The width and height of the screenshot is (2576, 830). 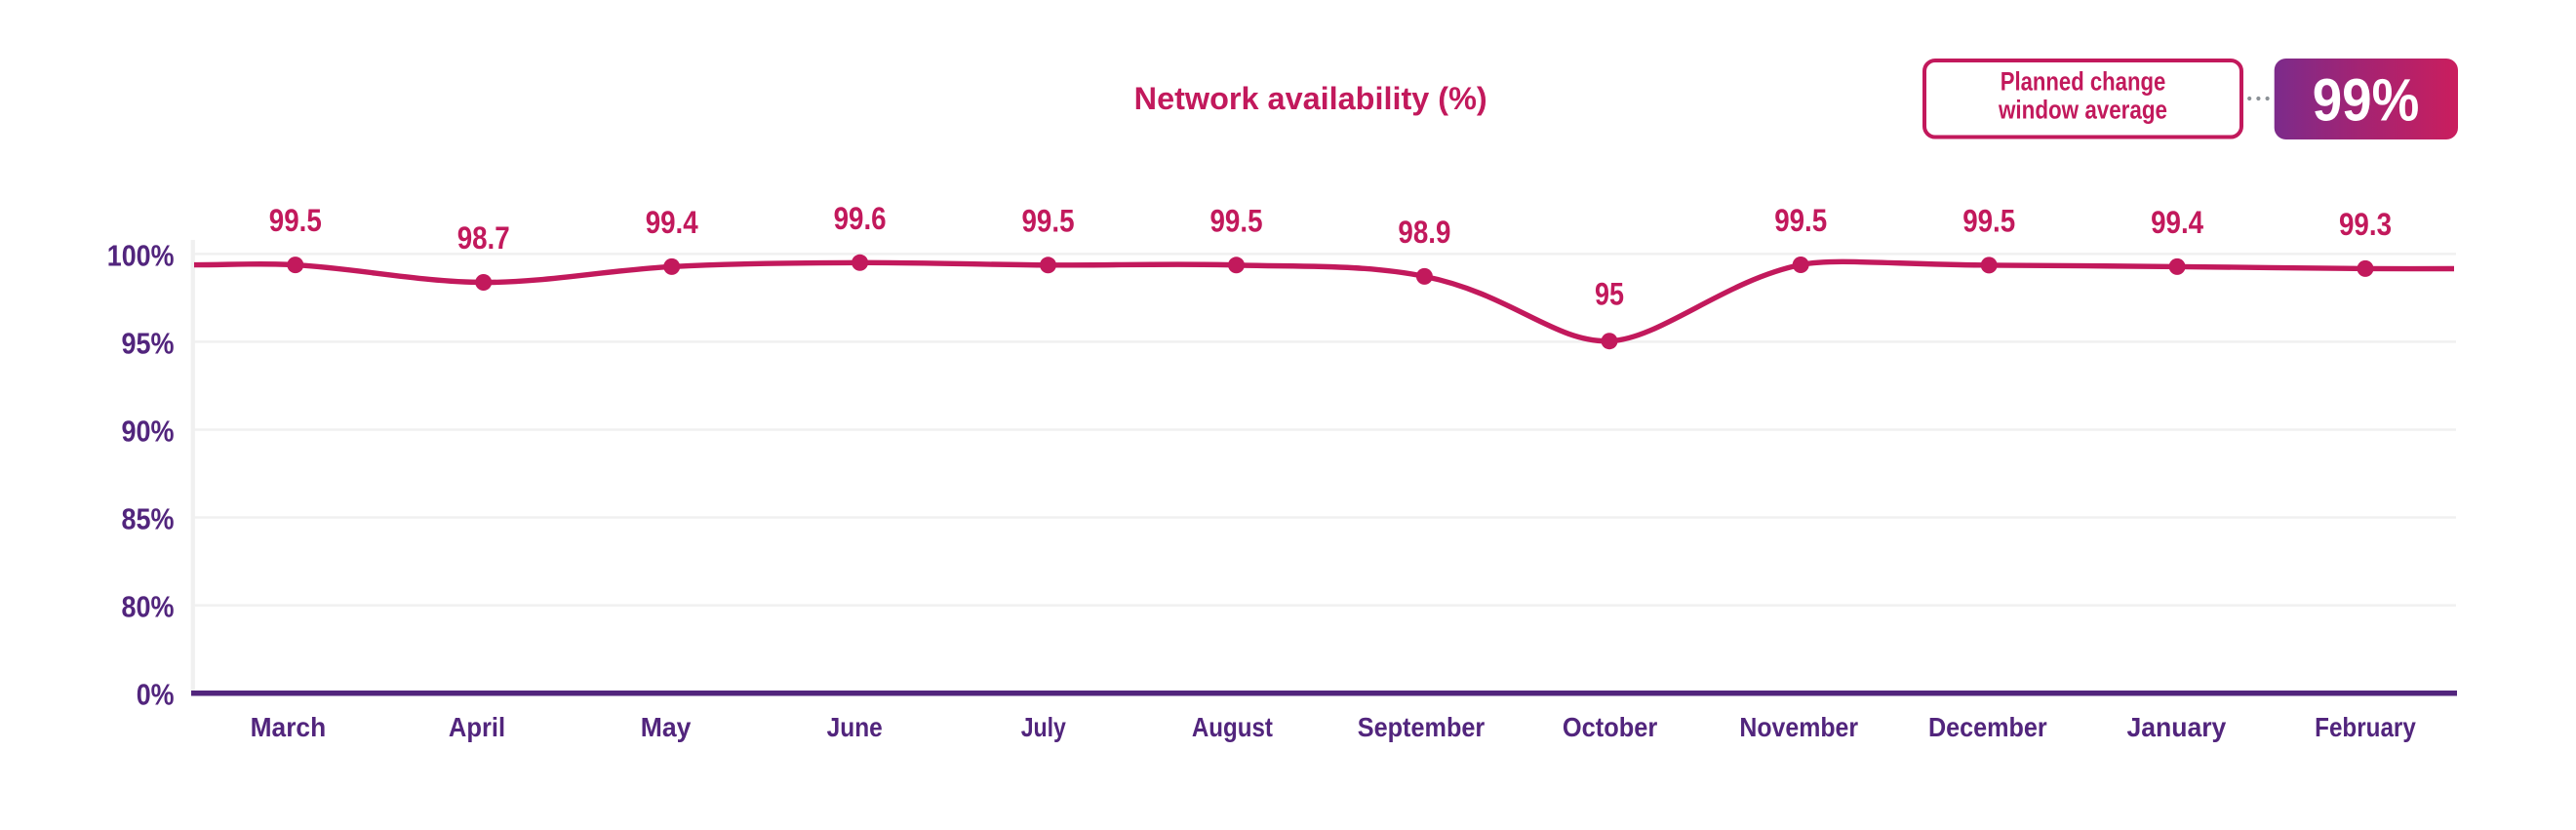 What do you see at coordinates (2366, 100) in the screenshot?
I see `svg-text: 99%` at bounding box center [2366, 100].